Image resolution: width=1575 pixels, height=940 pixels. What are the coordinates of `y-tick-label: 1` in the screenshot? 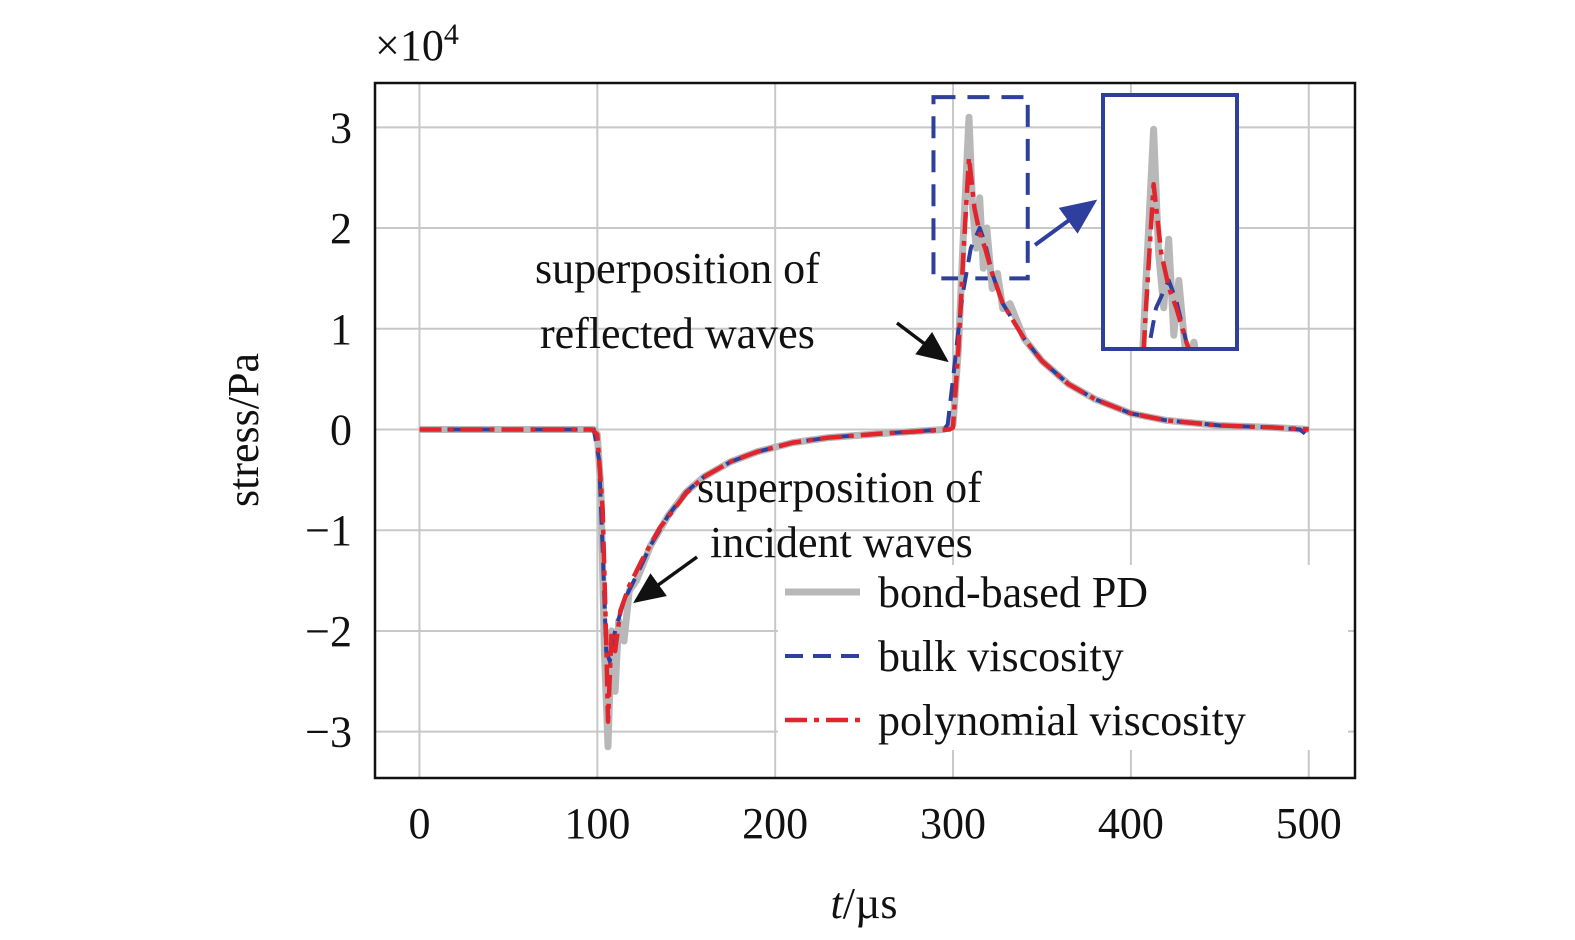 It's located at (341, 329).